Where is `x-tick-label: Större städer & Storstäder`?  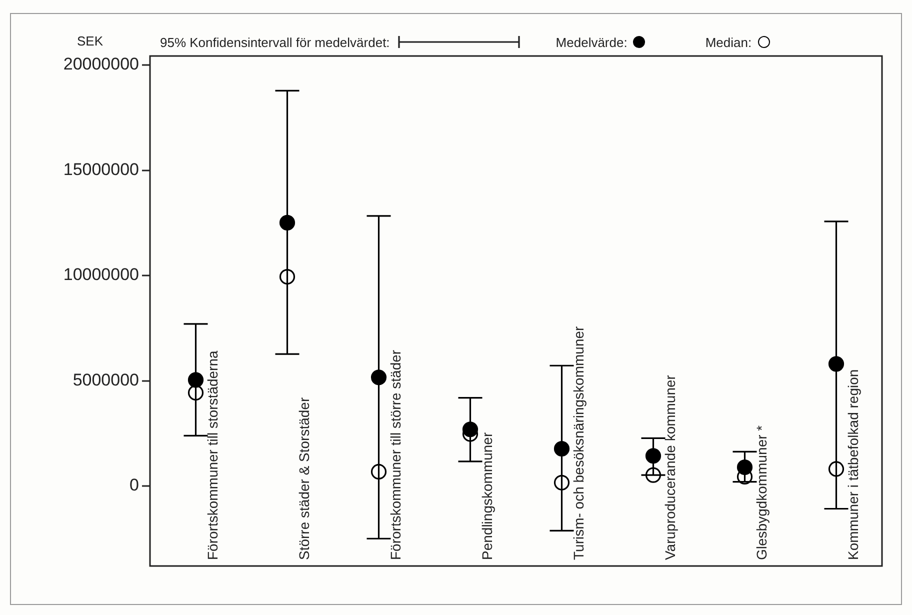 x-tick-label: Större städer & Storstäder is located at coordinates (304, 478).